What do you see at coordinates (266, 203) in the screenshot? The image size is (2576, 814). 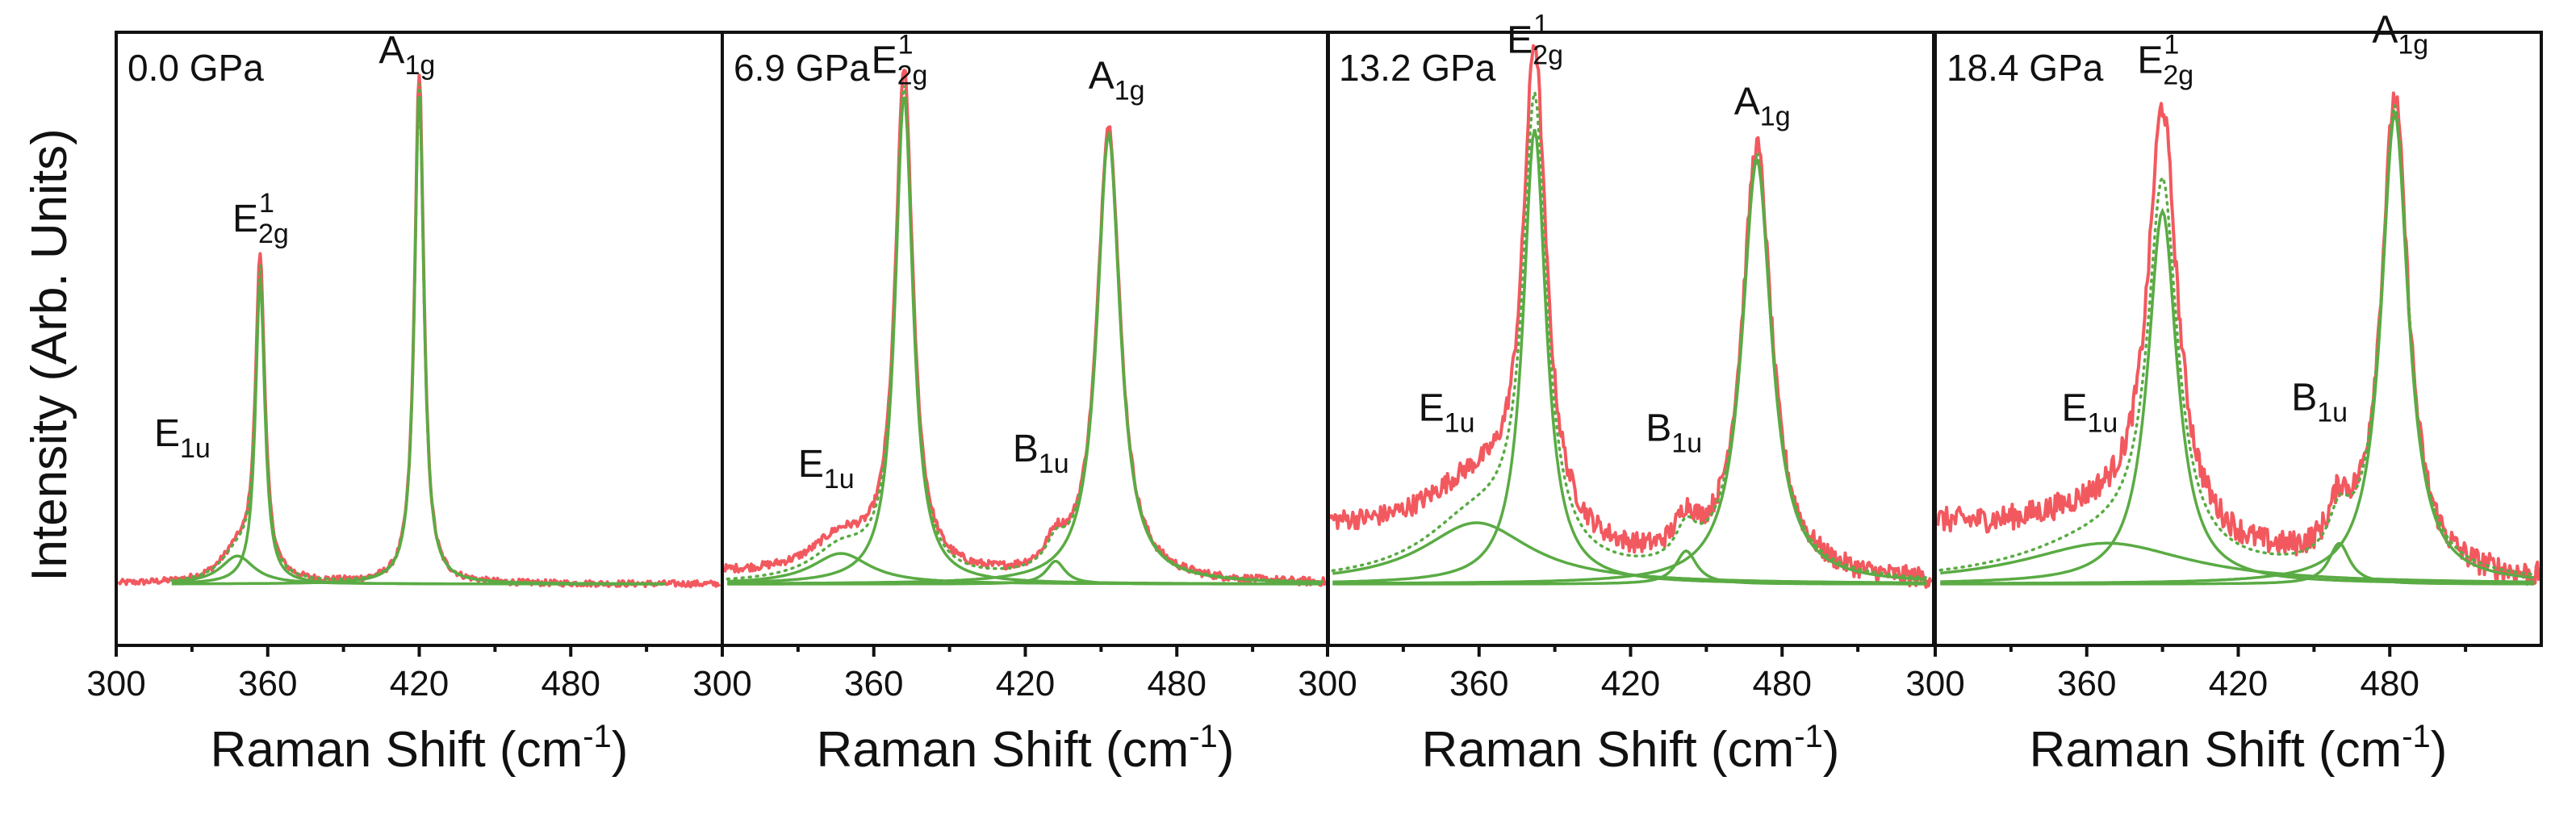 I see `panel-0-peak-sup-E2g1: 1` at bounding box center [266, 203].